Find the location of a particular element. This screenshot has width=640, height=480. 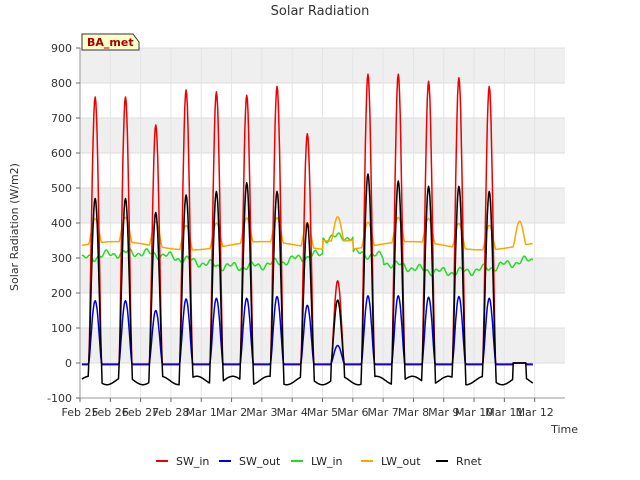

y-axis-label: Solar Radiation (W/m2) is located at coordinates (14, 227).